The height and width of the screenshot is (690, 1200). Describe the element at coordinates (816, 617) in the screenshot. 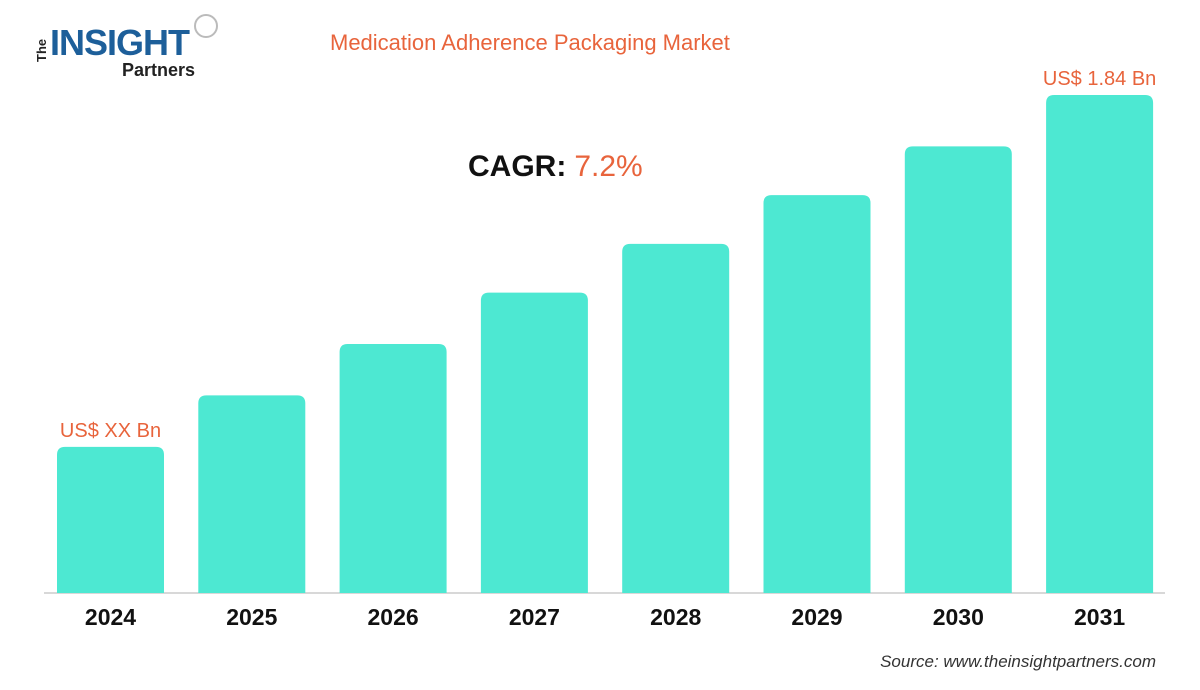

I see `x-tick-label-2029: 2029` at that location.